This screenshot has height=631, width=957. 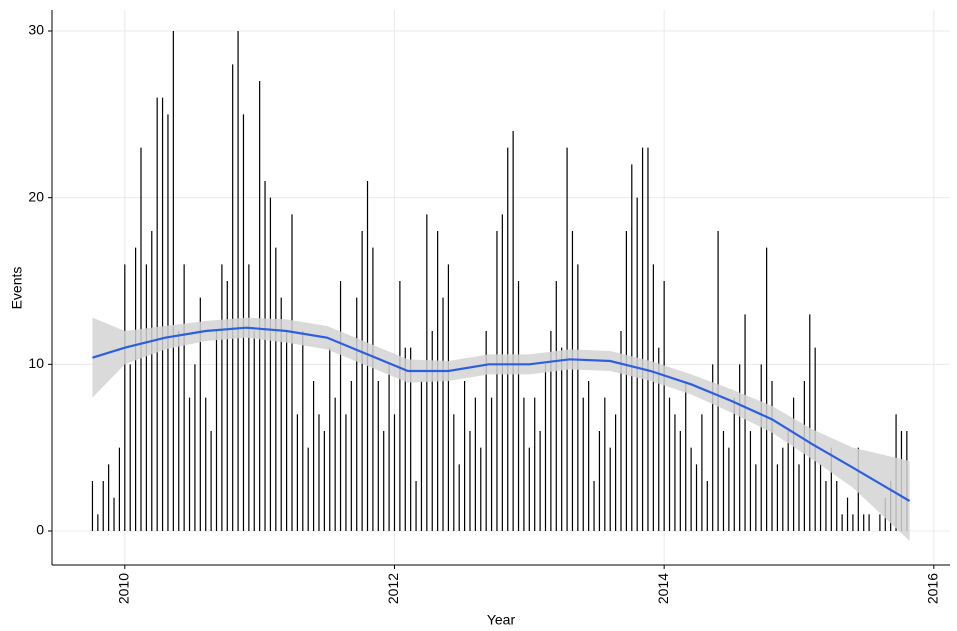 What do you see at coordinates (36, 30) in the screenshot?
I see `y-tick-label: 30` at bounding box center [36, 30].